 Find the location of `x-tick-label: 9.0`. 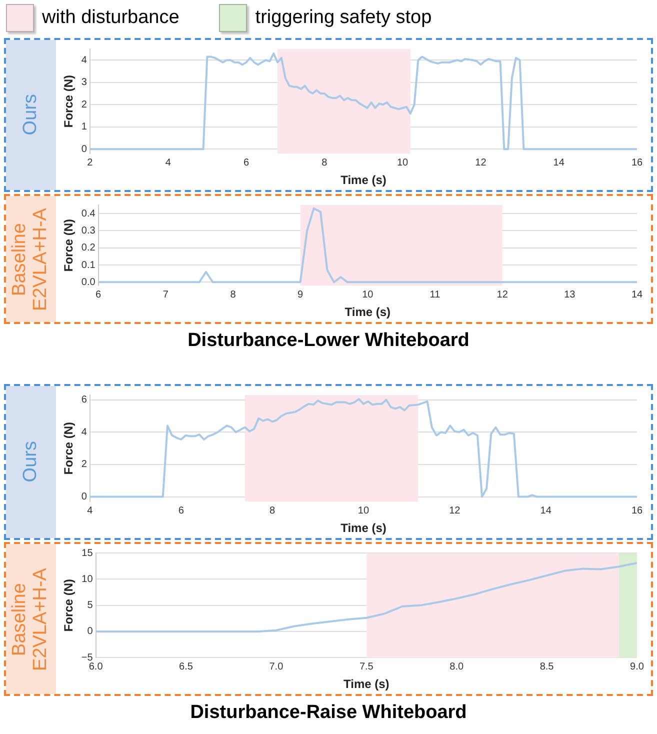

x-tick-label: 9.0 is located at coordinates (637, 666).